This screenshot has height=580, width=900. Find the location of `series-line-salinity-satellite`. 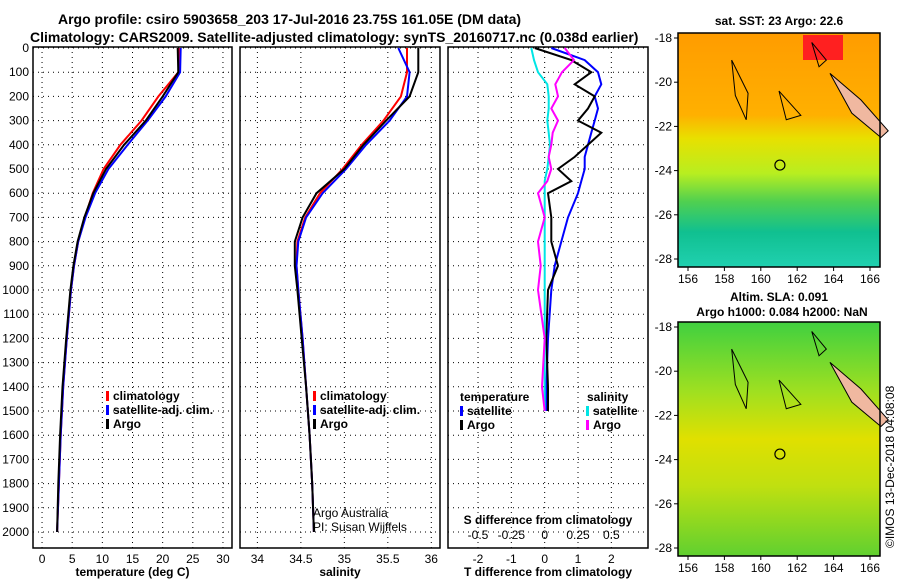

series-line-salinity-satellite is located at coordinates (541, 229).